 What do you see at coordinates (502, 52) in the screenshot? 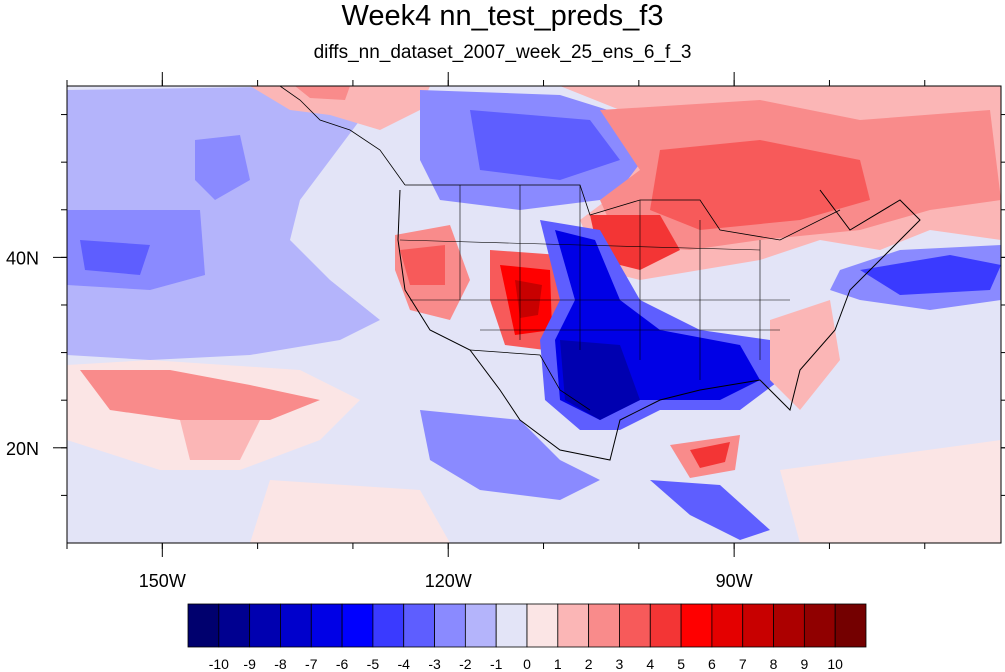
I see `chart-subtitle: diffs_nn_dataset_2007_week_25_ens_6_f_3` at bounding box center [502, 52].